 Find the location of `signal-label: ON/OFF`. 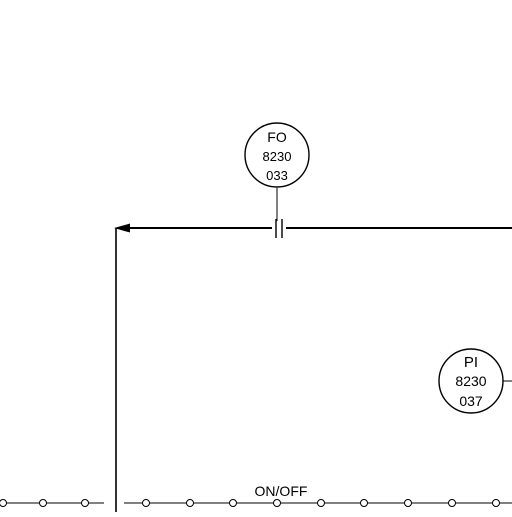

signal-label: ON/OFF is located at coordinates (281, 491).